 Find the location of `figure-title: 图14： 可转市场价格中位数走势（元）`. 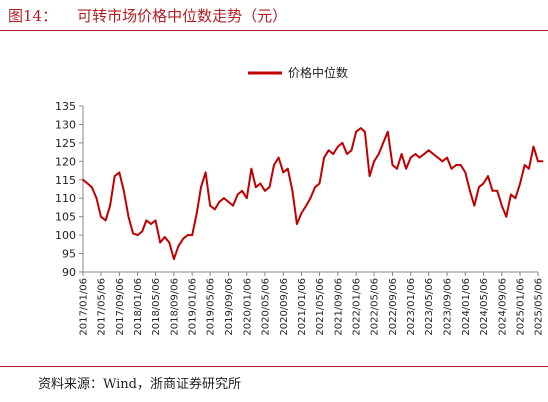

figure-title: 图14： 可转市场价格中位数走势（元） is located at coordinates (147, 16).